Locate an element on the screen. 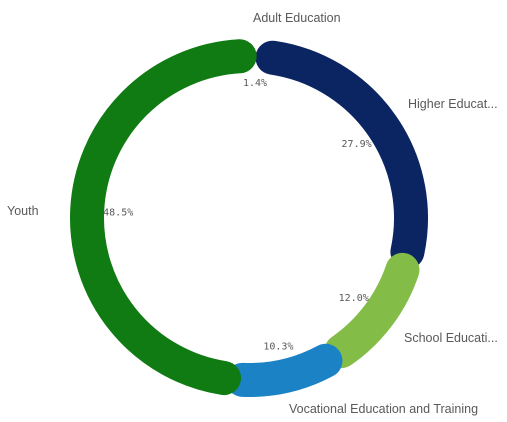 This screenshot has height=422, width=507. slice-school-education is located at coordinates (372, 310).